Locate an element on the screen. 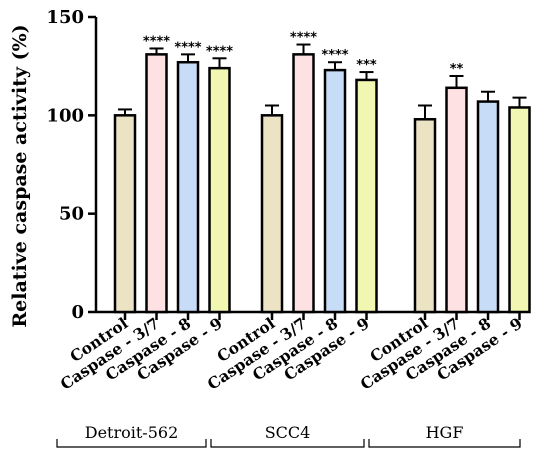 The height and width of the screenshot is (458, 550). group-label: Detroit-562 is located at coordinates (132, 432).